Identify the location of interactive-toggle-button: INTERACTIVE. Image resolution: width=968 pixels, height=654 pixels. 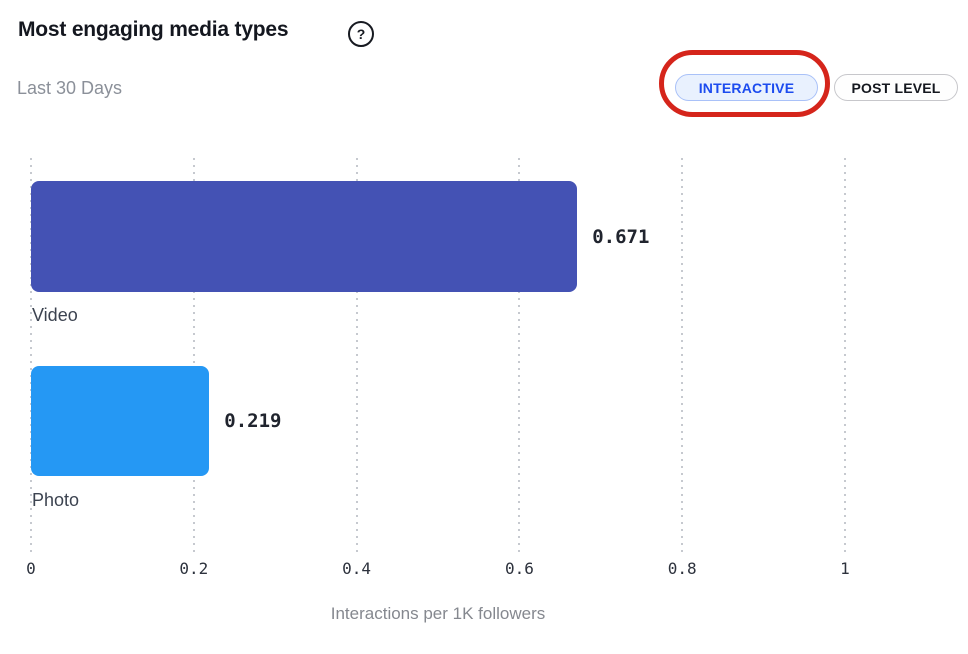
(746, 87).